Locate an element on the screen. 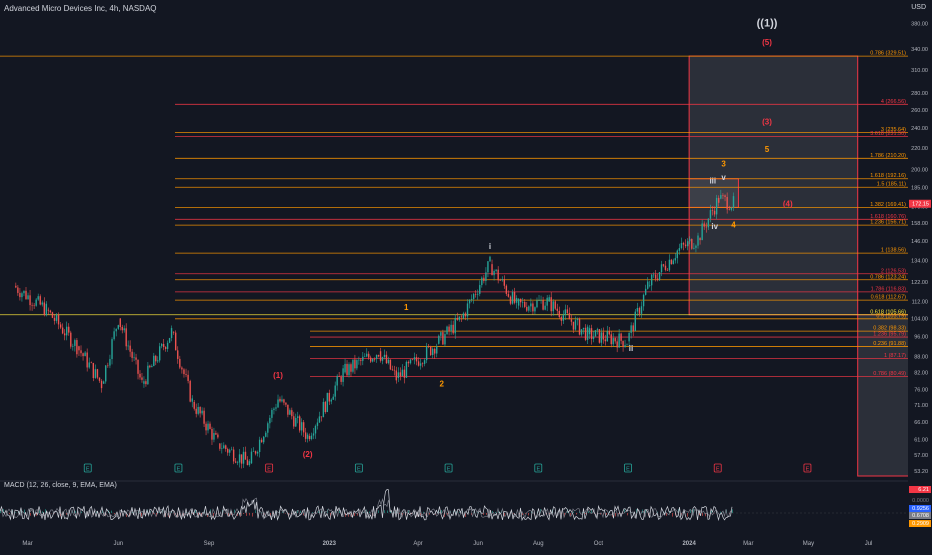  fib-level-label: 1.5 (185.11) is located at coordinates (891, 185).